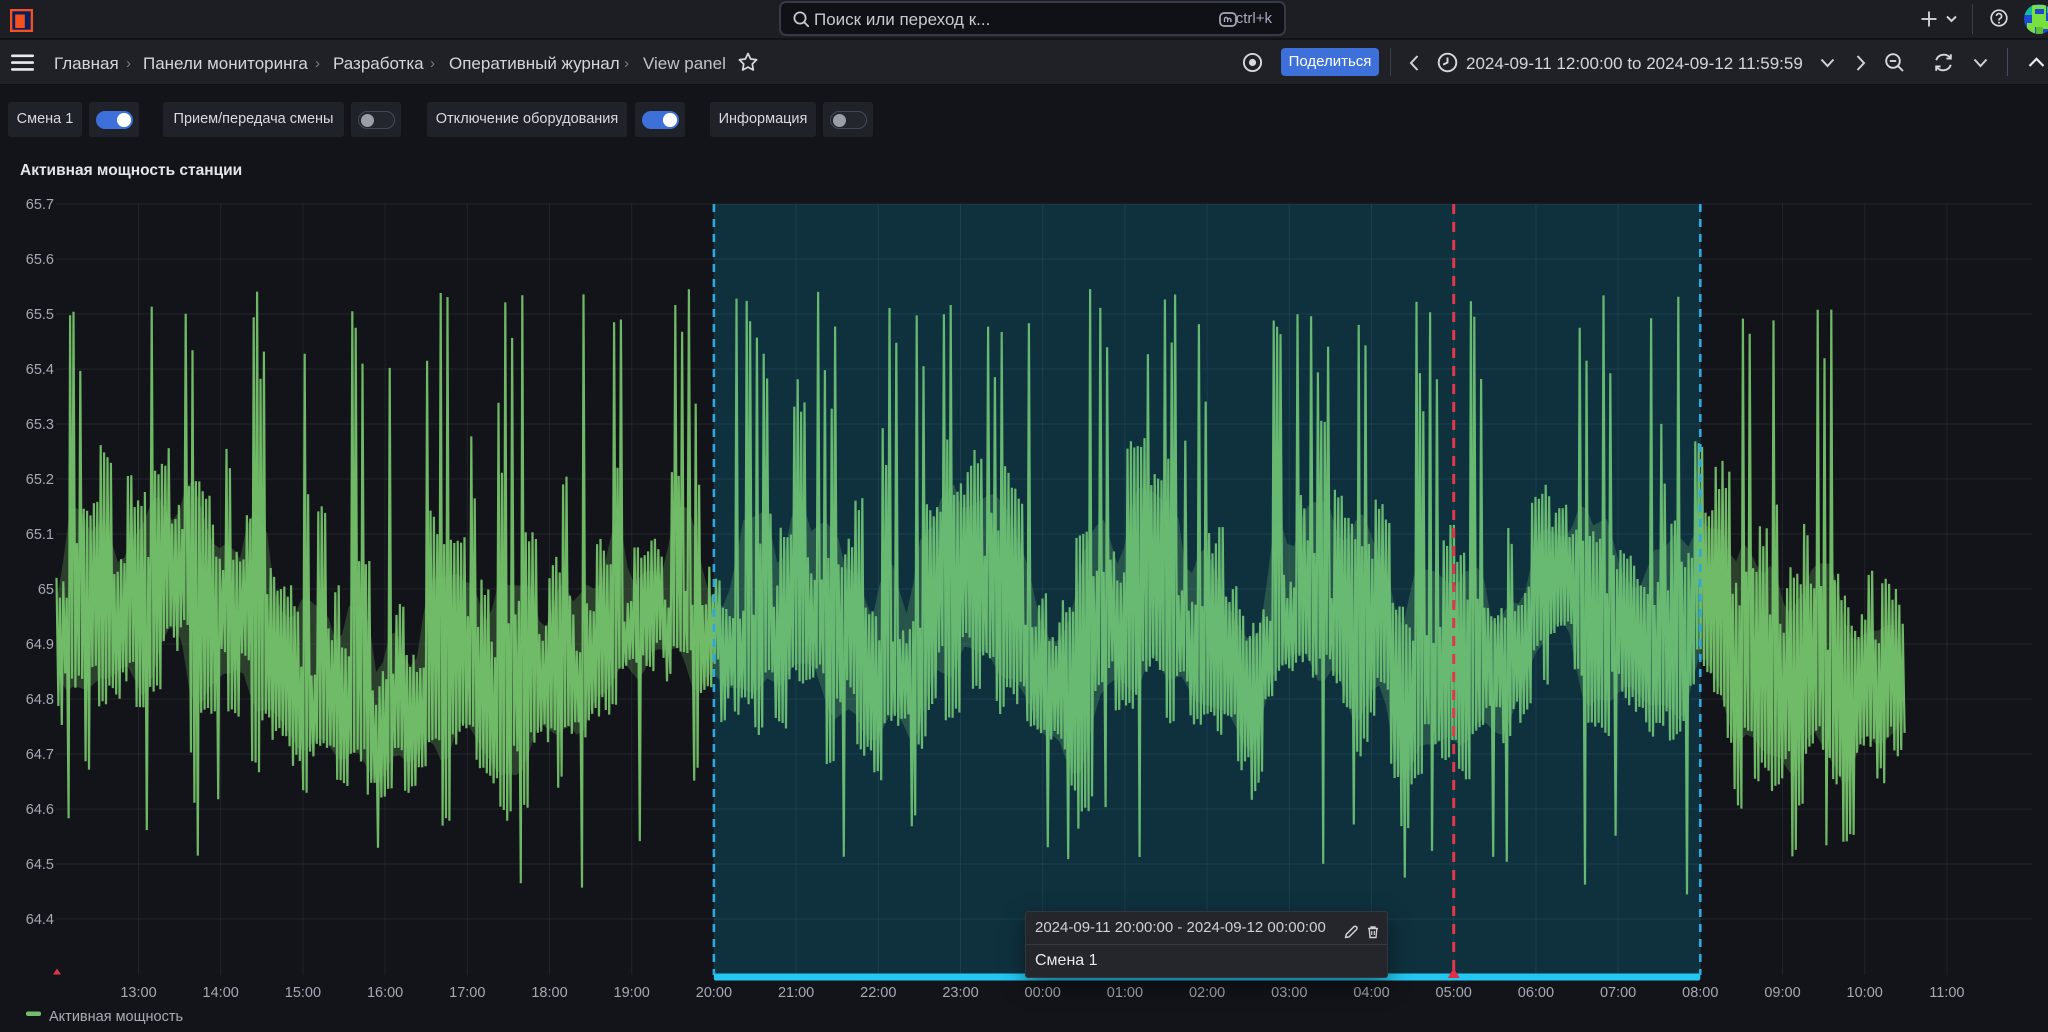 The image size is (2048, 1032). I want to click on svg-text: 19:00, so click(632, 993).